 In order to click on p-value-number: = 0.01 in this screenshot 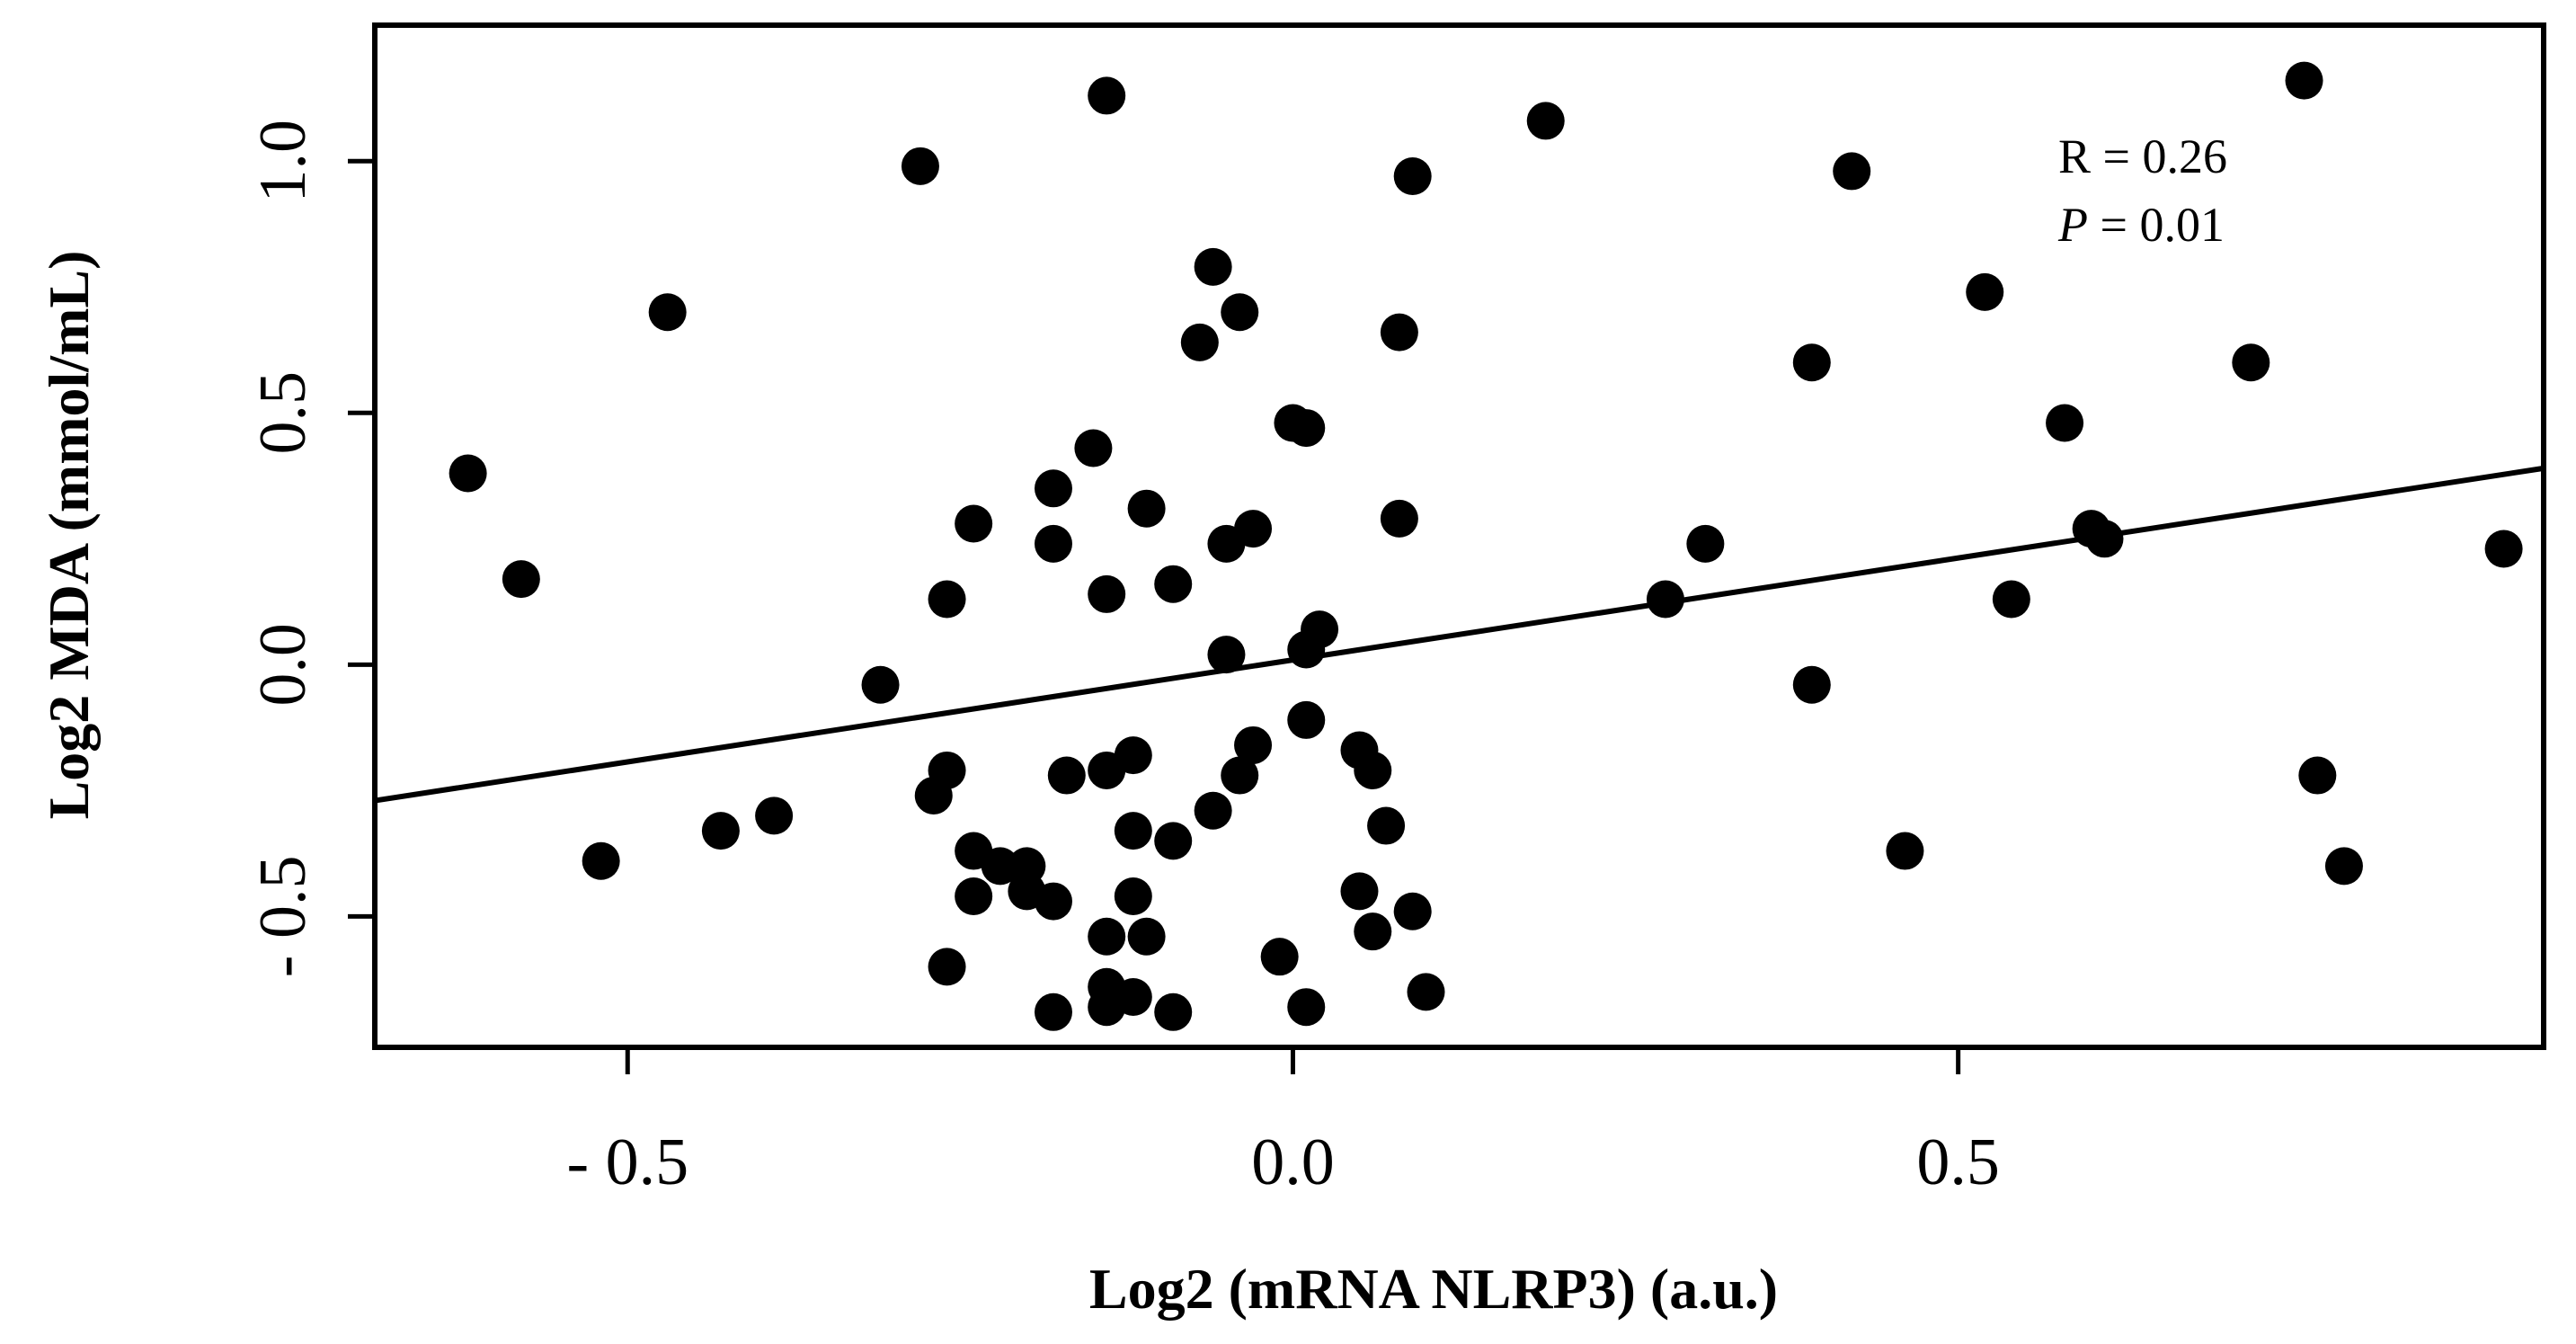, I will do `click(2156, 225)`.